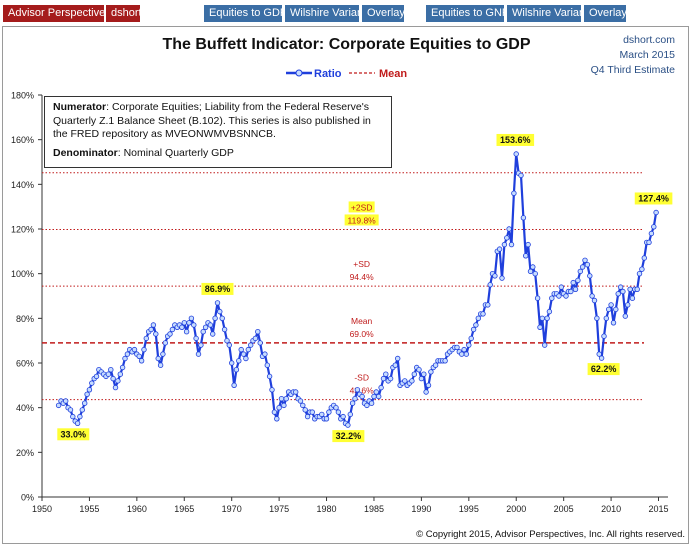 This screenshot has width=693, height=554. Describe the element at coordinates (611, 509) in the screenshot. I see `x-tick-label: 2010` at that location.